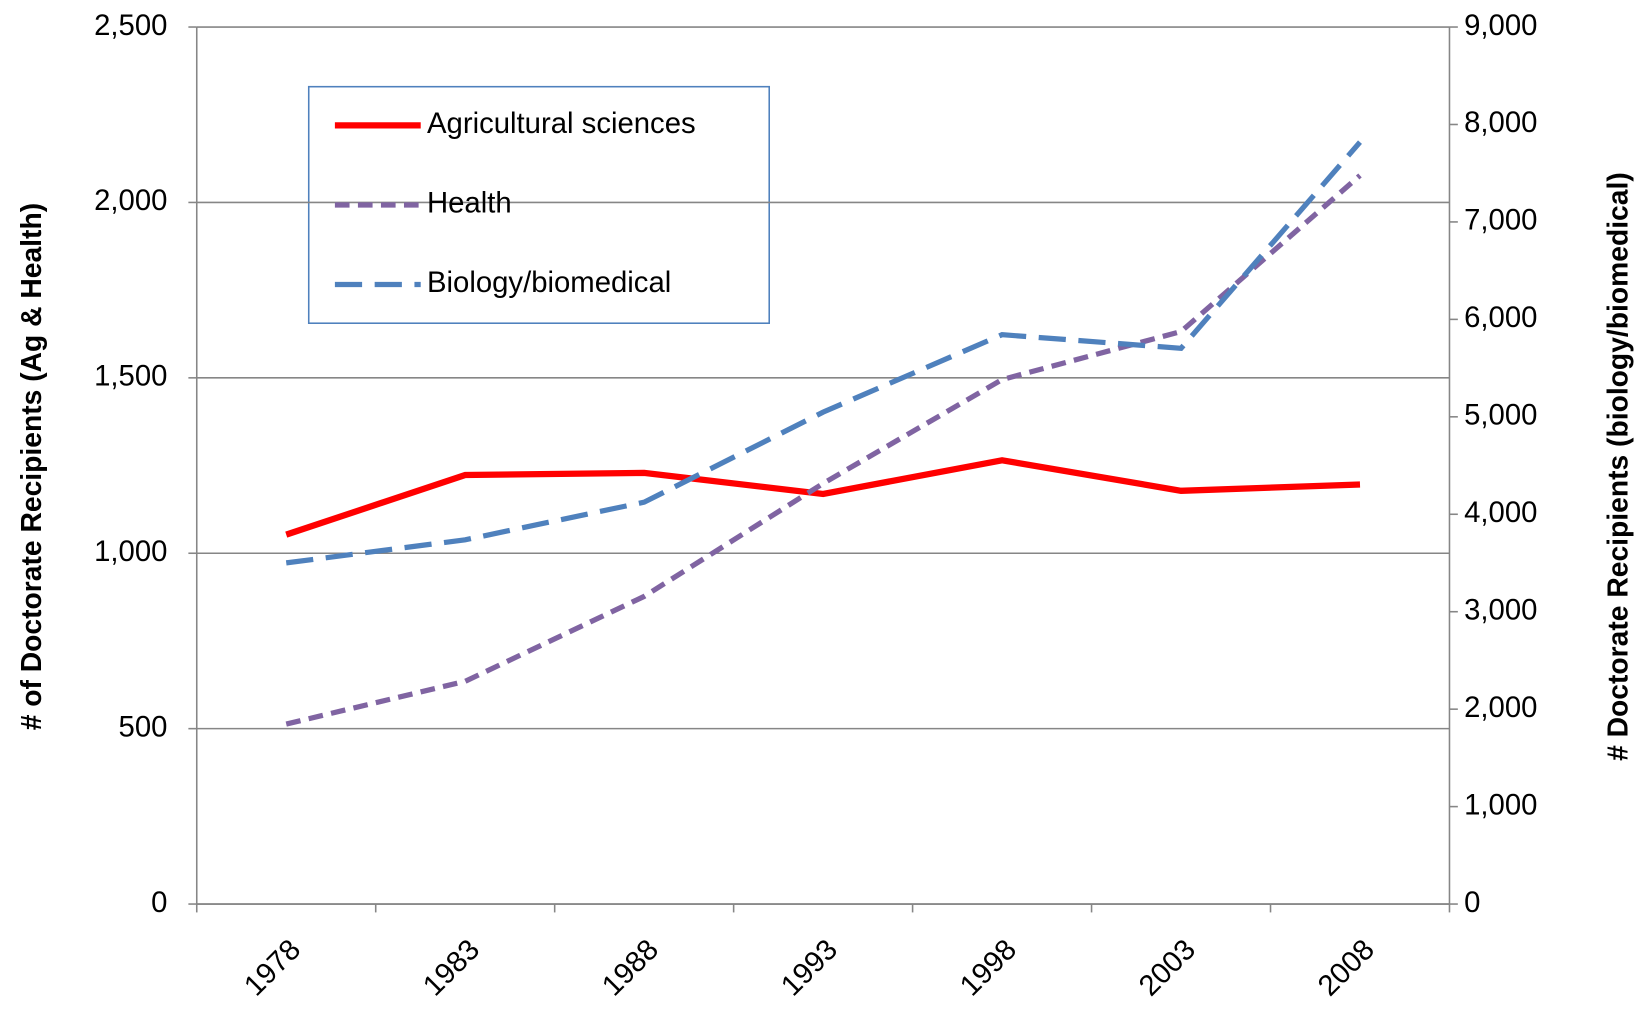  Describe the element at coordinates (1500, 707) in the screenshot. I see `y2-tick-label: 2,000` at that location.